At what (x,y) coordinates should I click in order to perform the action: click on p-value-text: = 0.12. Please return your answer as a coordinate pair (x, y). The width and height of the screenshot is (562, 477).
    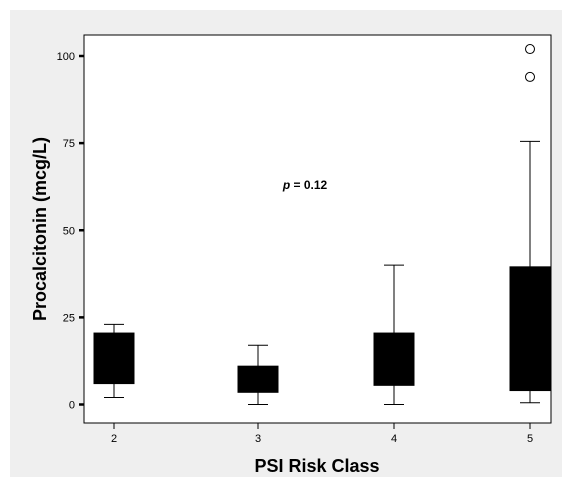
    Looking at the image, I should click on (308, 185).